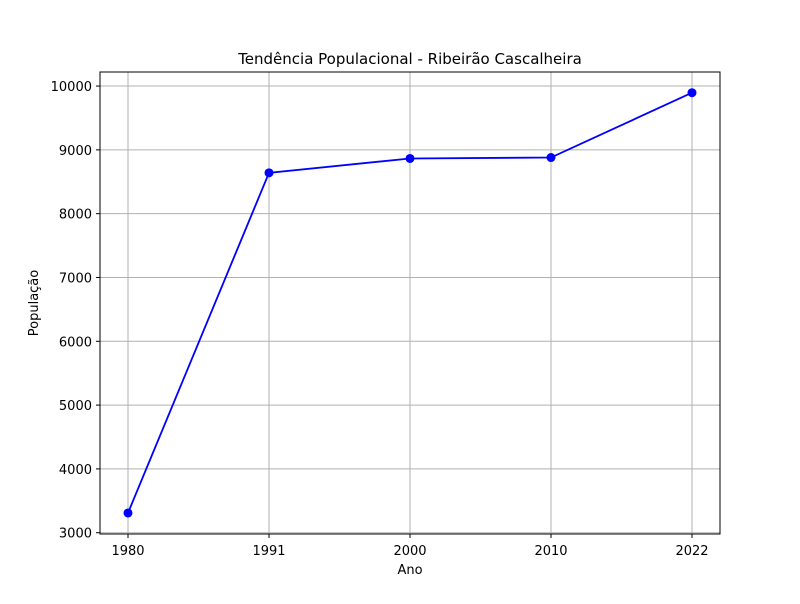 The image size is (800, 604). Describe the element at coordinates (268, 551) in the screenshot. I see `x-tick-label: 1991` at that location.